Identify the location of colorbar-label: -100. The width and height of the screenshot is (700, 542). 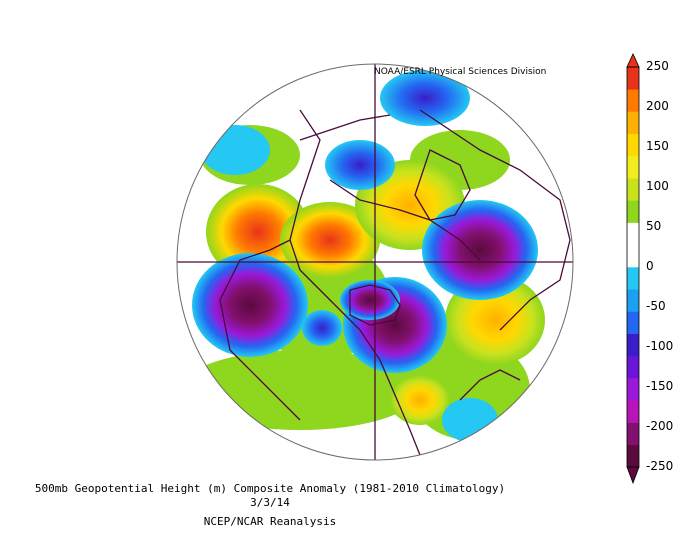
(660, 346).